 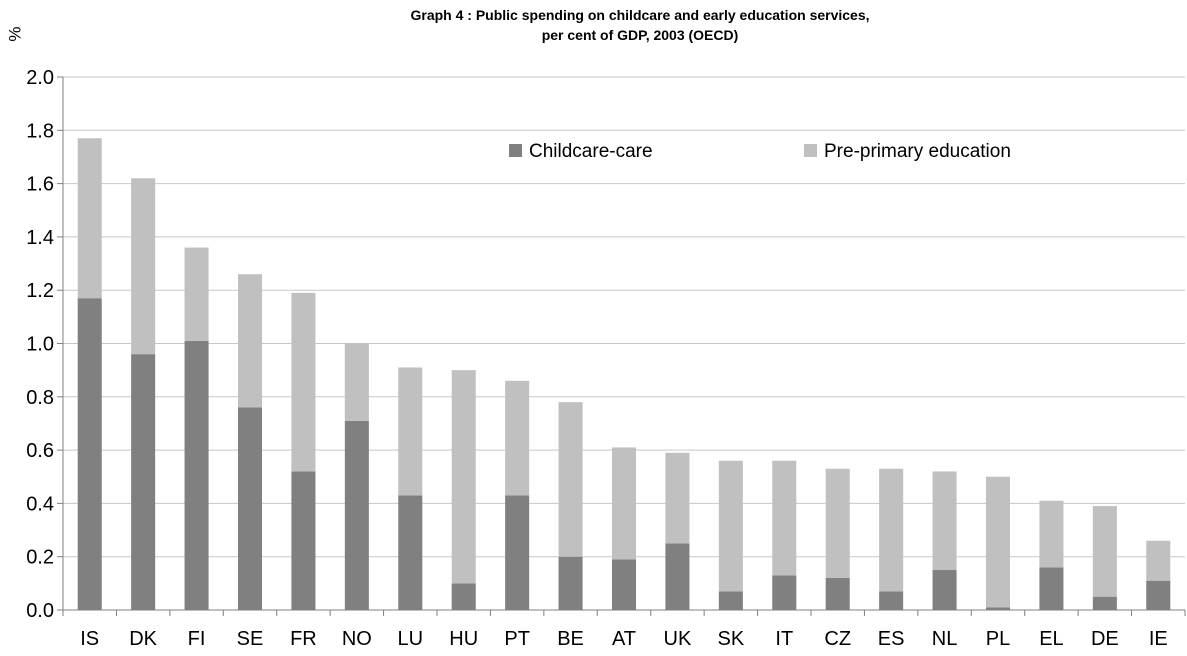 What do you see at coordinates (998, 608) in the screenshot?
I see `bar-pl-childcare` at bounding box center [998, 608].